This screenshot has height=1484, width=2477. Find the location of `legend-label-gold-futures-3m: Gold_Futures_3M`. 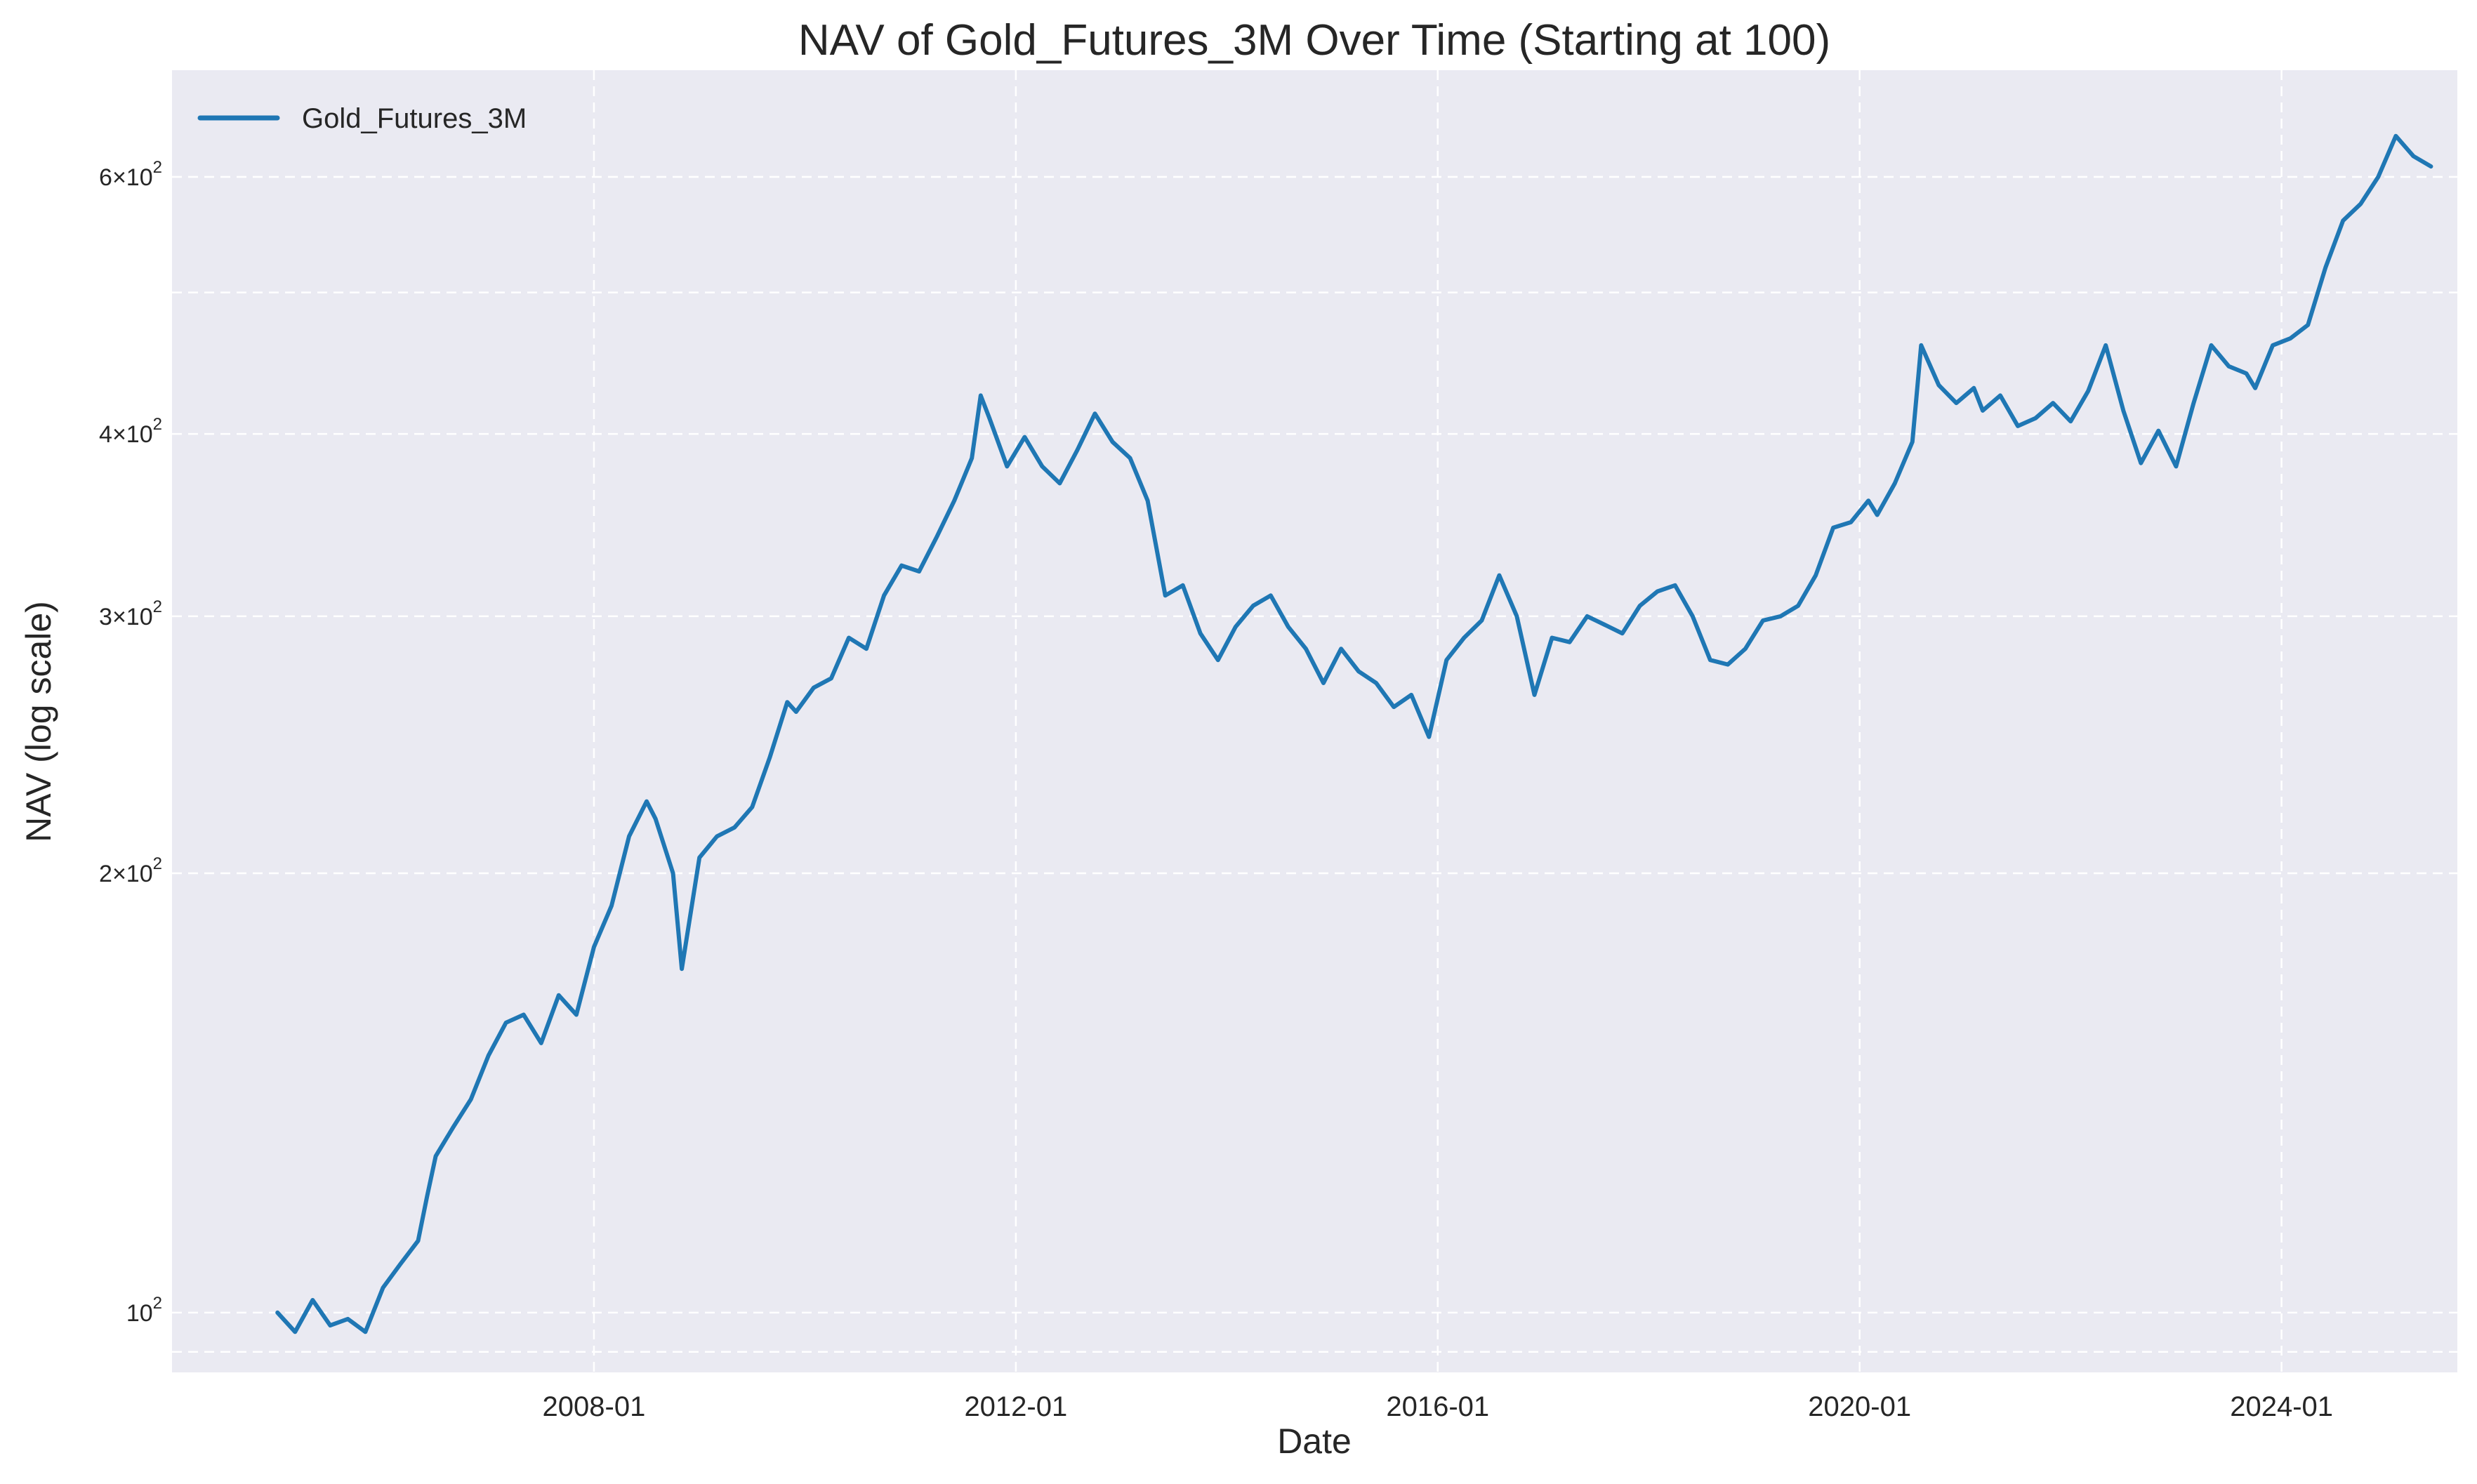

legend-label-gold-futures-3m: Gold_Futures_3M is located at coordinates (414, 118).